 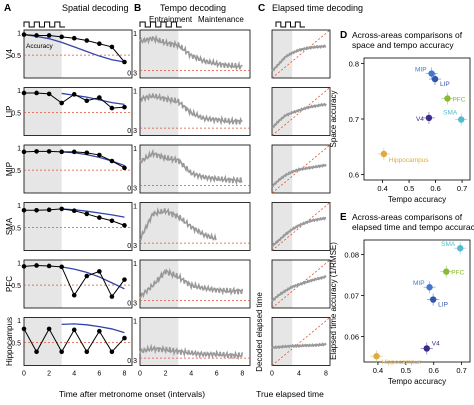 What do you see at coordinates (272, 374) in the screenshot?
I see `x-tick-label-c: 0` at bounding box center [272, 374].